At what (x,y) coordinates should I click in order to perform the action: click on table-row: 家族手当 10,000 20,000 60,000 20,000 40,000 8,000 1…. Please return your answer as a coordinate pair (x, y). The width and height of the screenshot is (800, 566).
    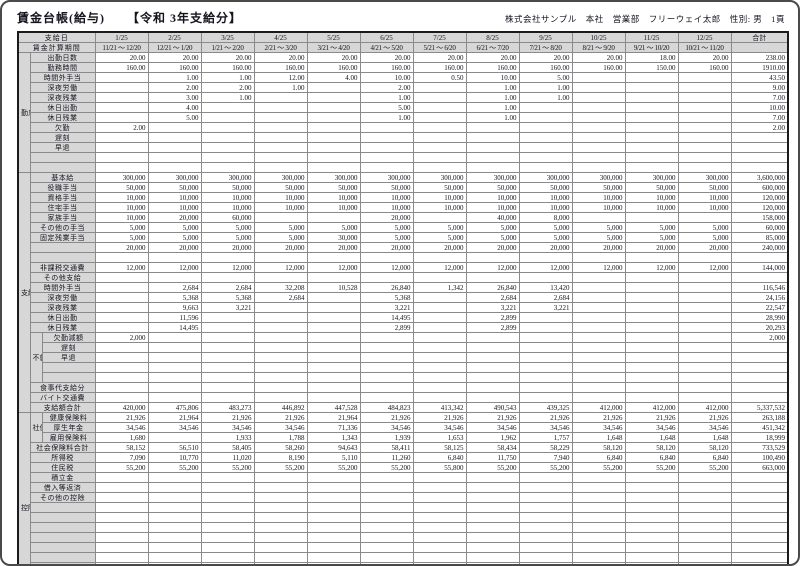
    Looking at the image, I should click on (403, 217).